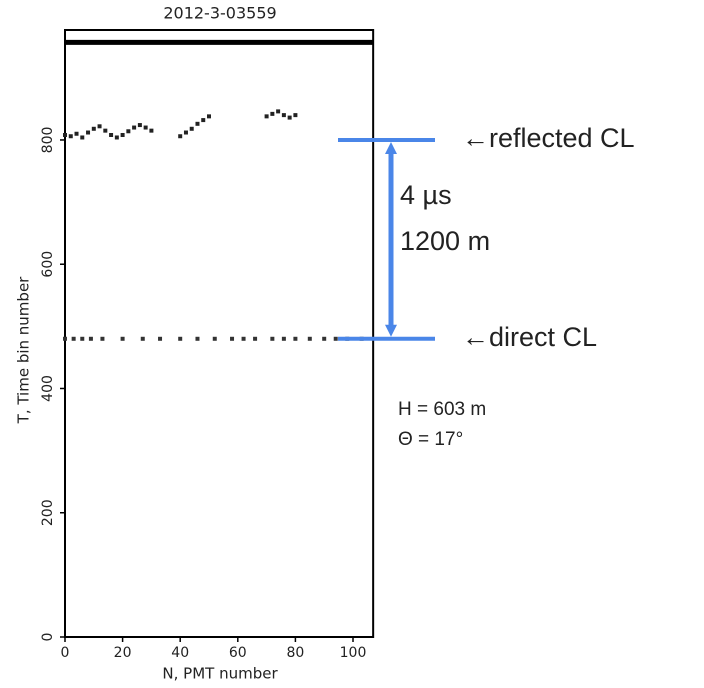 The image size is (704, 688). I want to click on y-tick-label: 200, so click(48, 512).